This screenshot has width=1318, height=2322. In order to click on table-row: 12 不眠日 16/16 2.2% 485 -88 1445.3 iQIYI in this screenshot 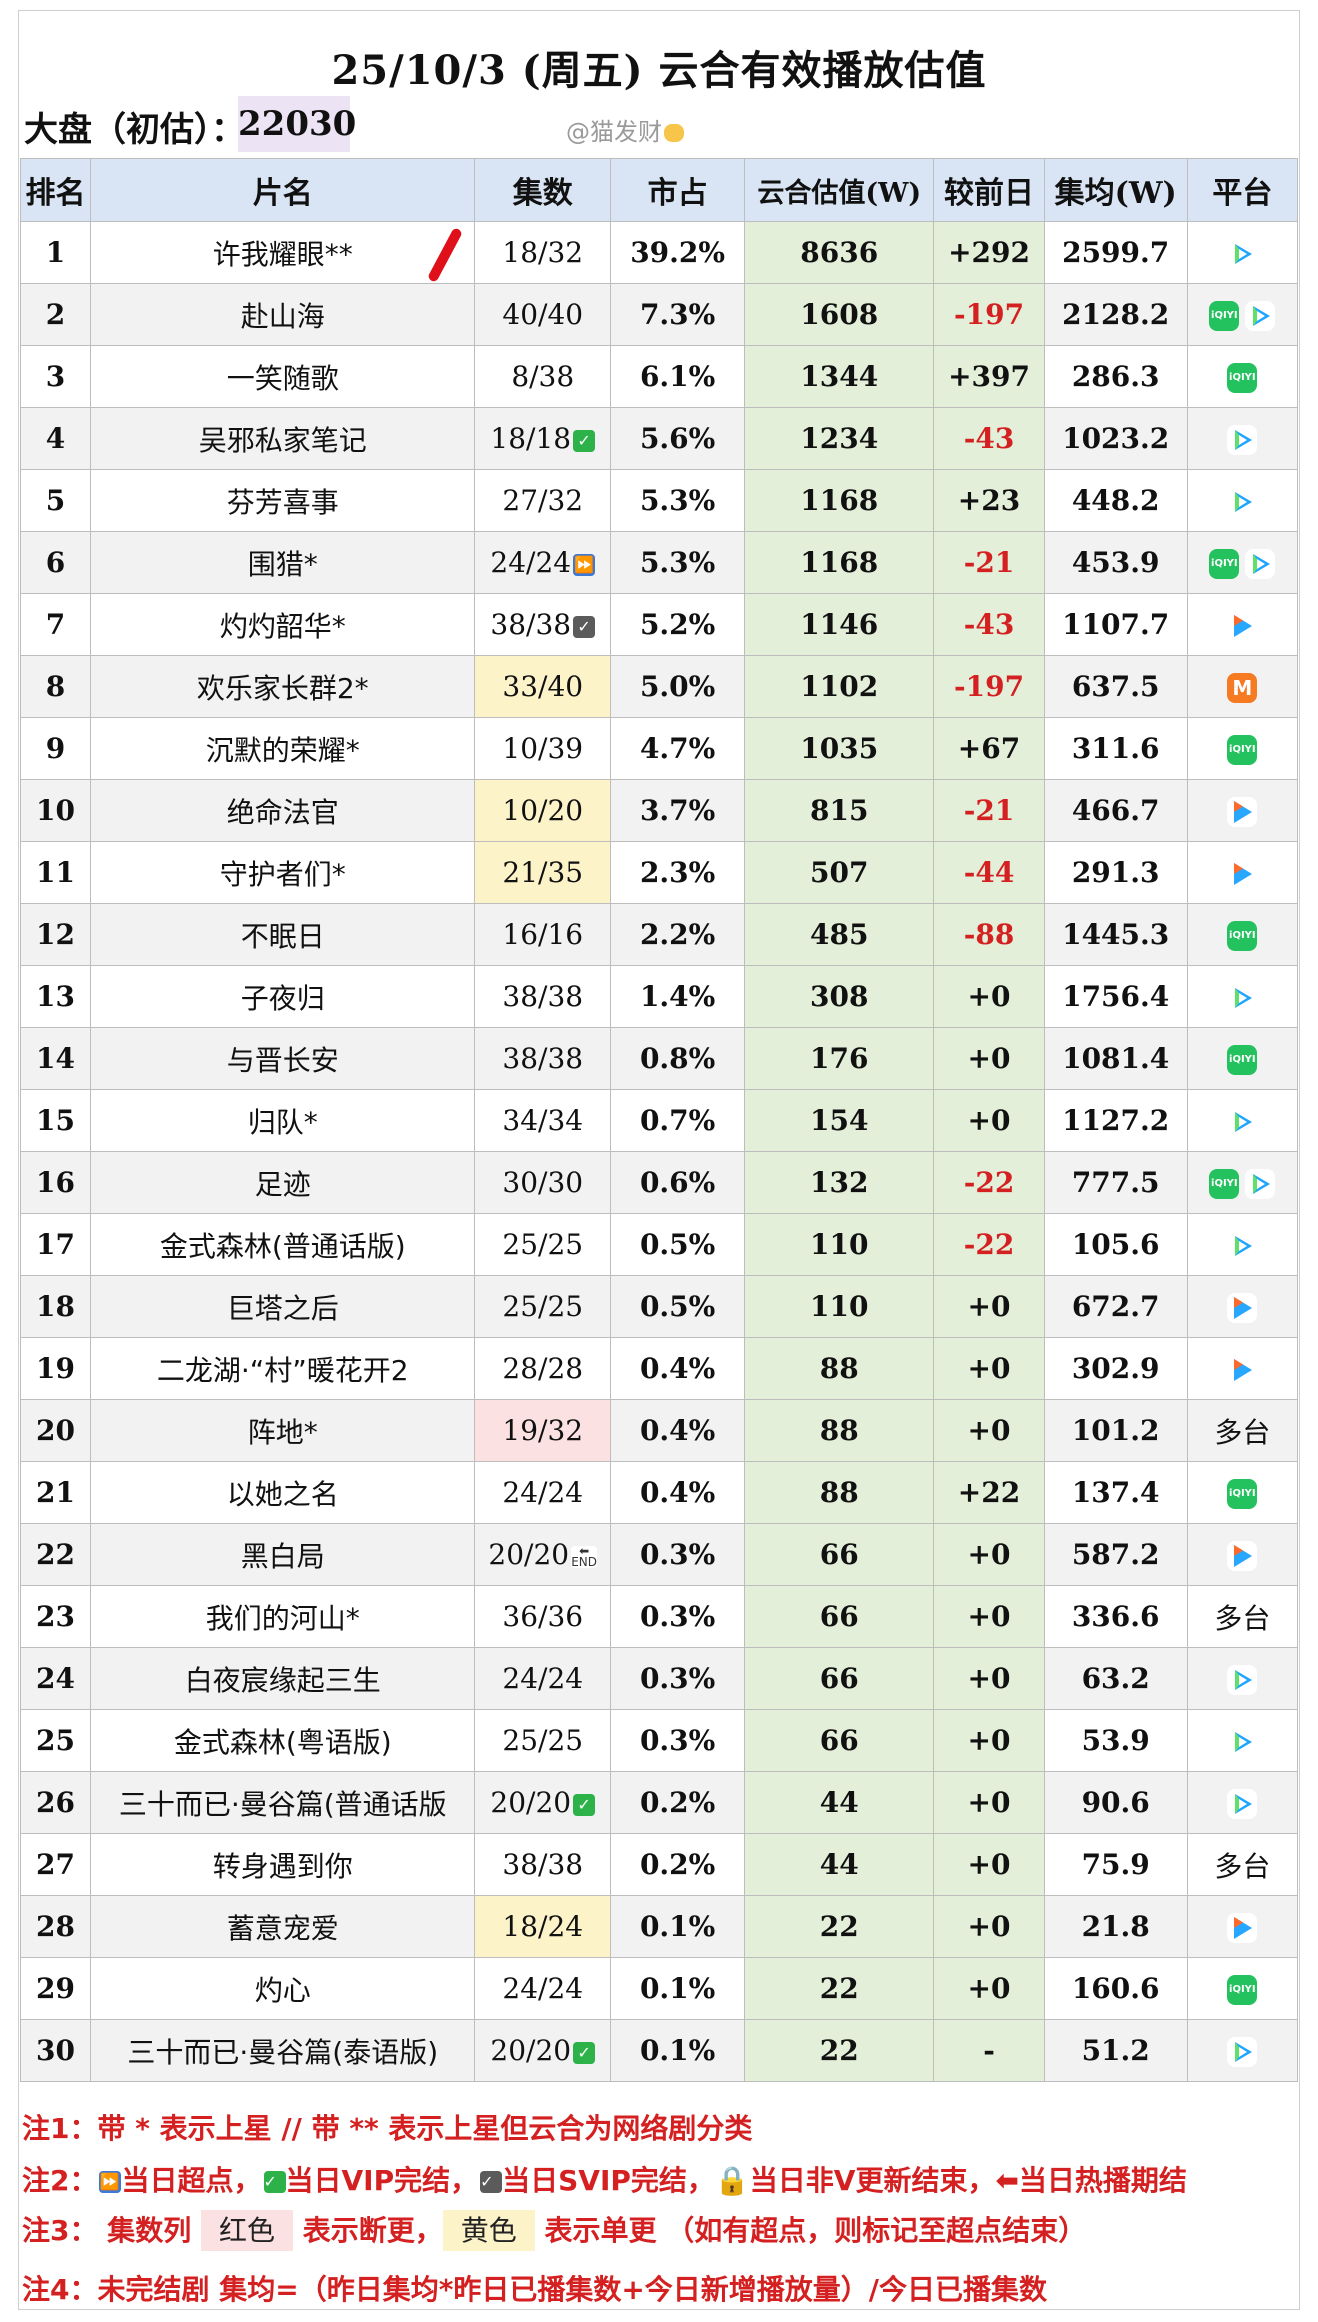, I will do `click(659, 934)`.